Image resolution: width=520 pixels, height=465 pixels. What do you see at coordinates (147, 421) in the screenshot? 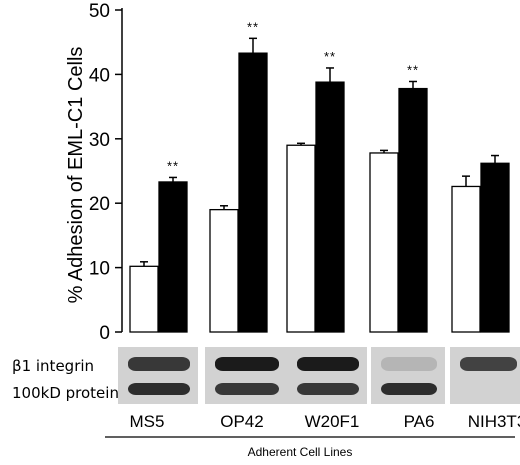
I see `category-label-ms5: MS5` at bounding box center [147, 421].